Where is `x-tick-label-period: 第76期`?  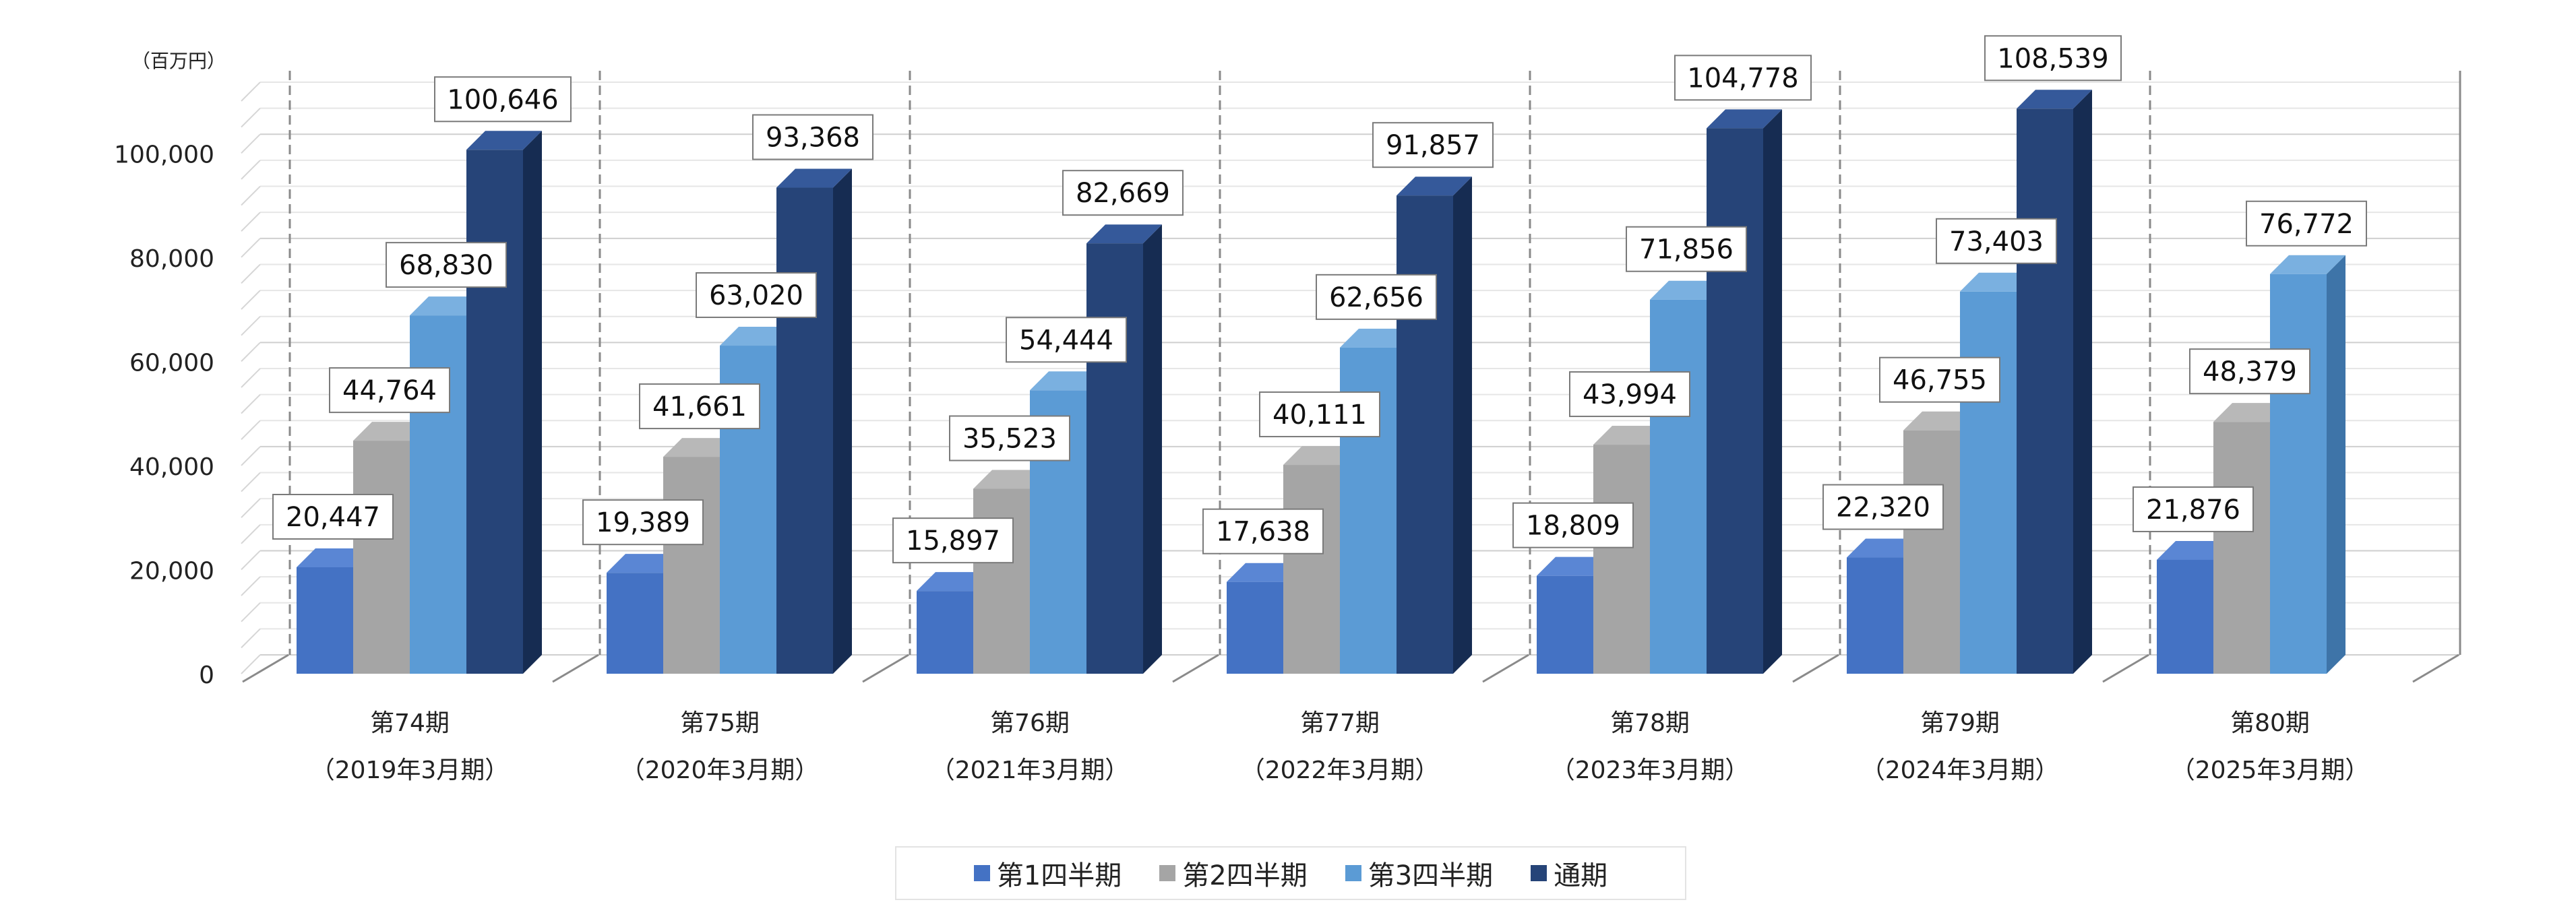
x-tick-label-period: 第76期 is located at coordinates (1030, 723).